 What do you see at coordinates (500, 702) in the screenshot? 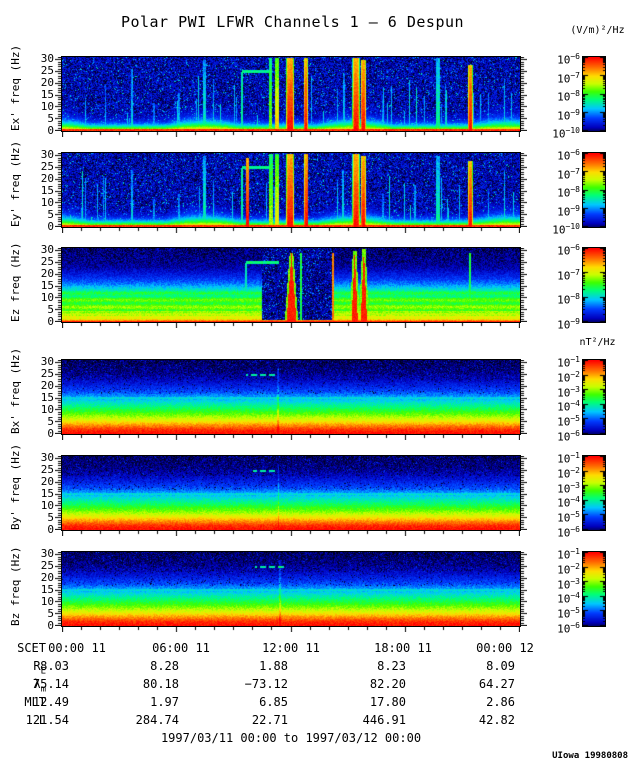
I see `ephemeris-cell-MLT-4: 2.86` at bounding box center [500, 702].